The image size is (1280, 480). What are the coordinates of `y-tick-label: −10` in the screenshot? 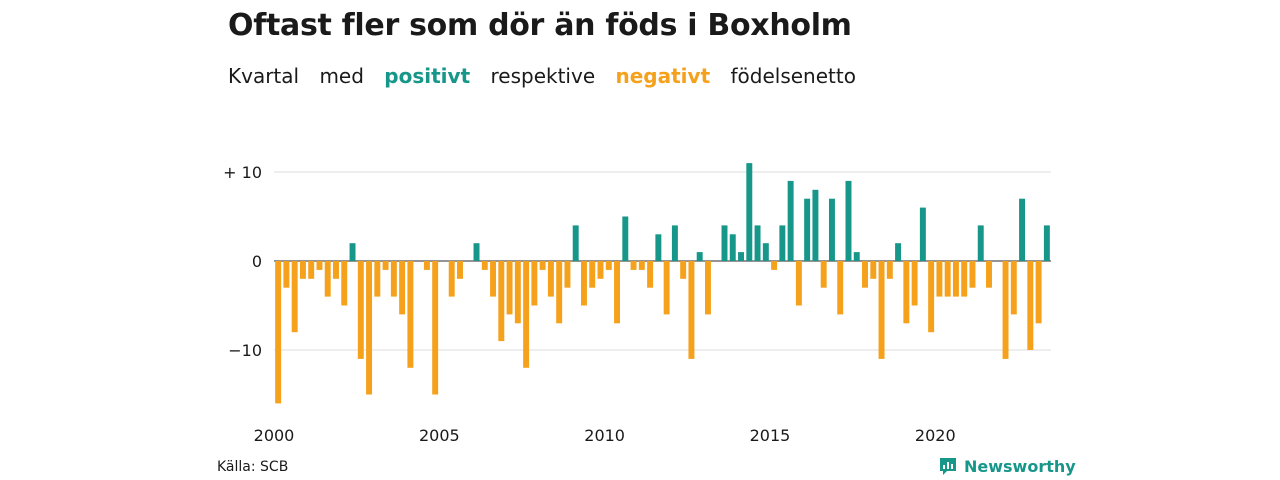 It's located at (245, 350).